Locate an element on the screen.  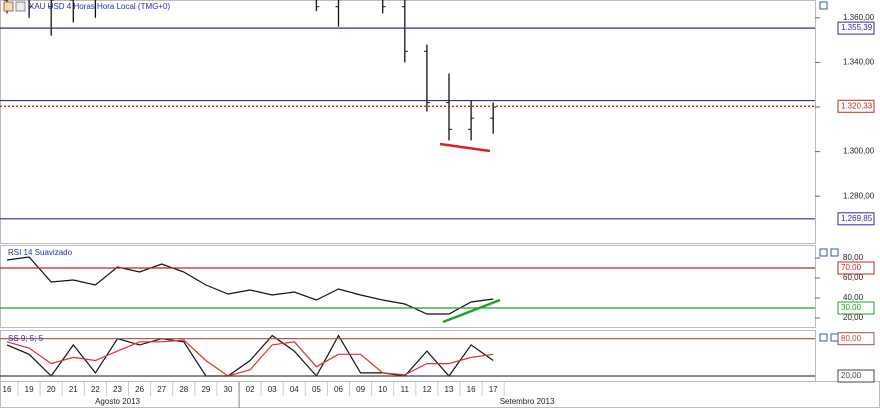
x-tick-label: 26 is located at coordinates (139, 389).